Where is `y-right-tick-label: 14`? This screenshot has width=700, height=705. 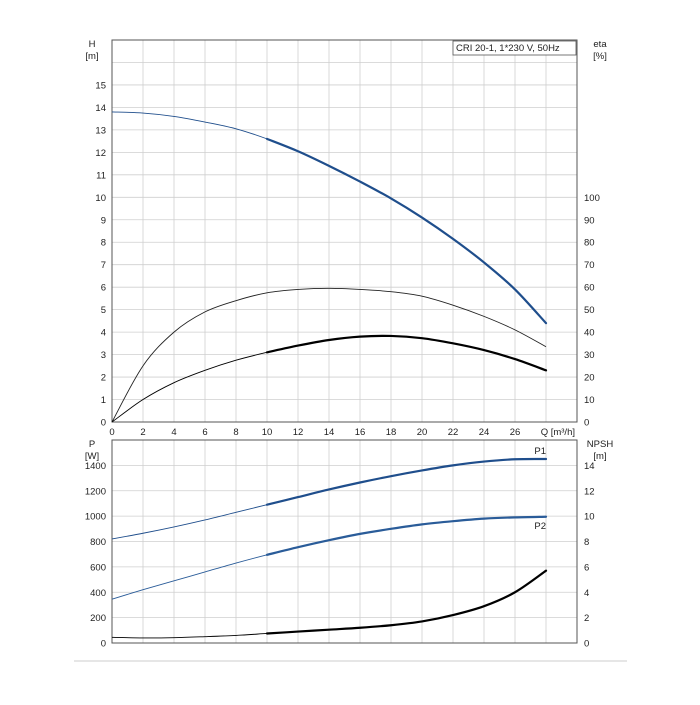
y-right-tick-label: 14 is located at coordinates (589, 466).